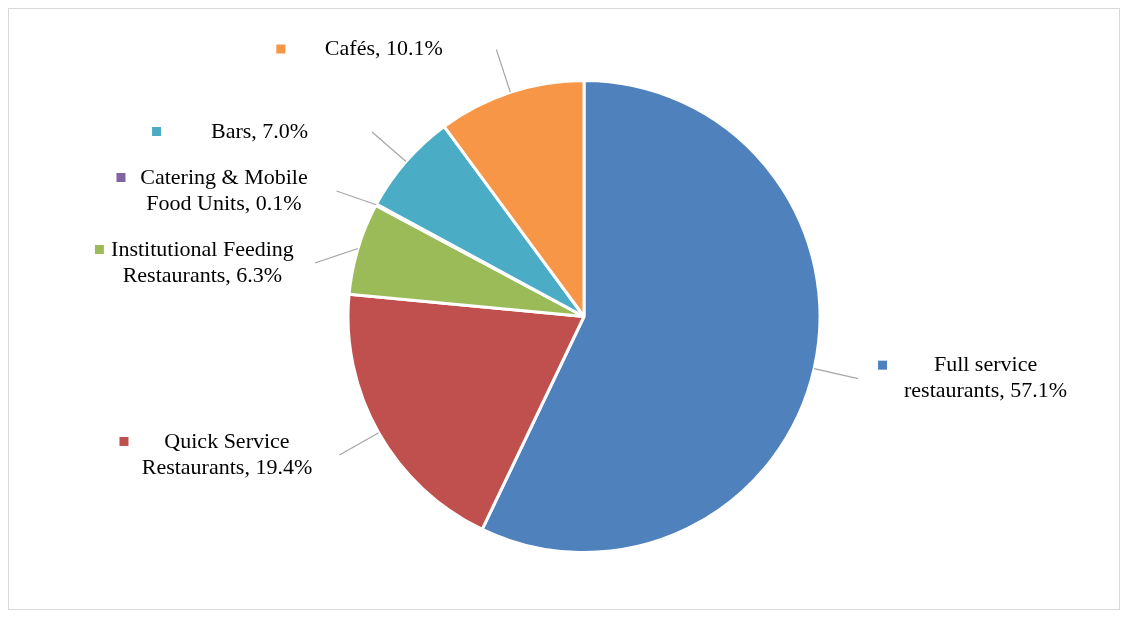 This screenshot has width=1126, height=628. What do you see at coordinates (383, 48) in the screenshot?
I see `legend-label: Cafés, 10.1%` at bounding box center [383, 48].